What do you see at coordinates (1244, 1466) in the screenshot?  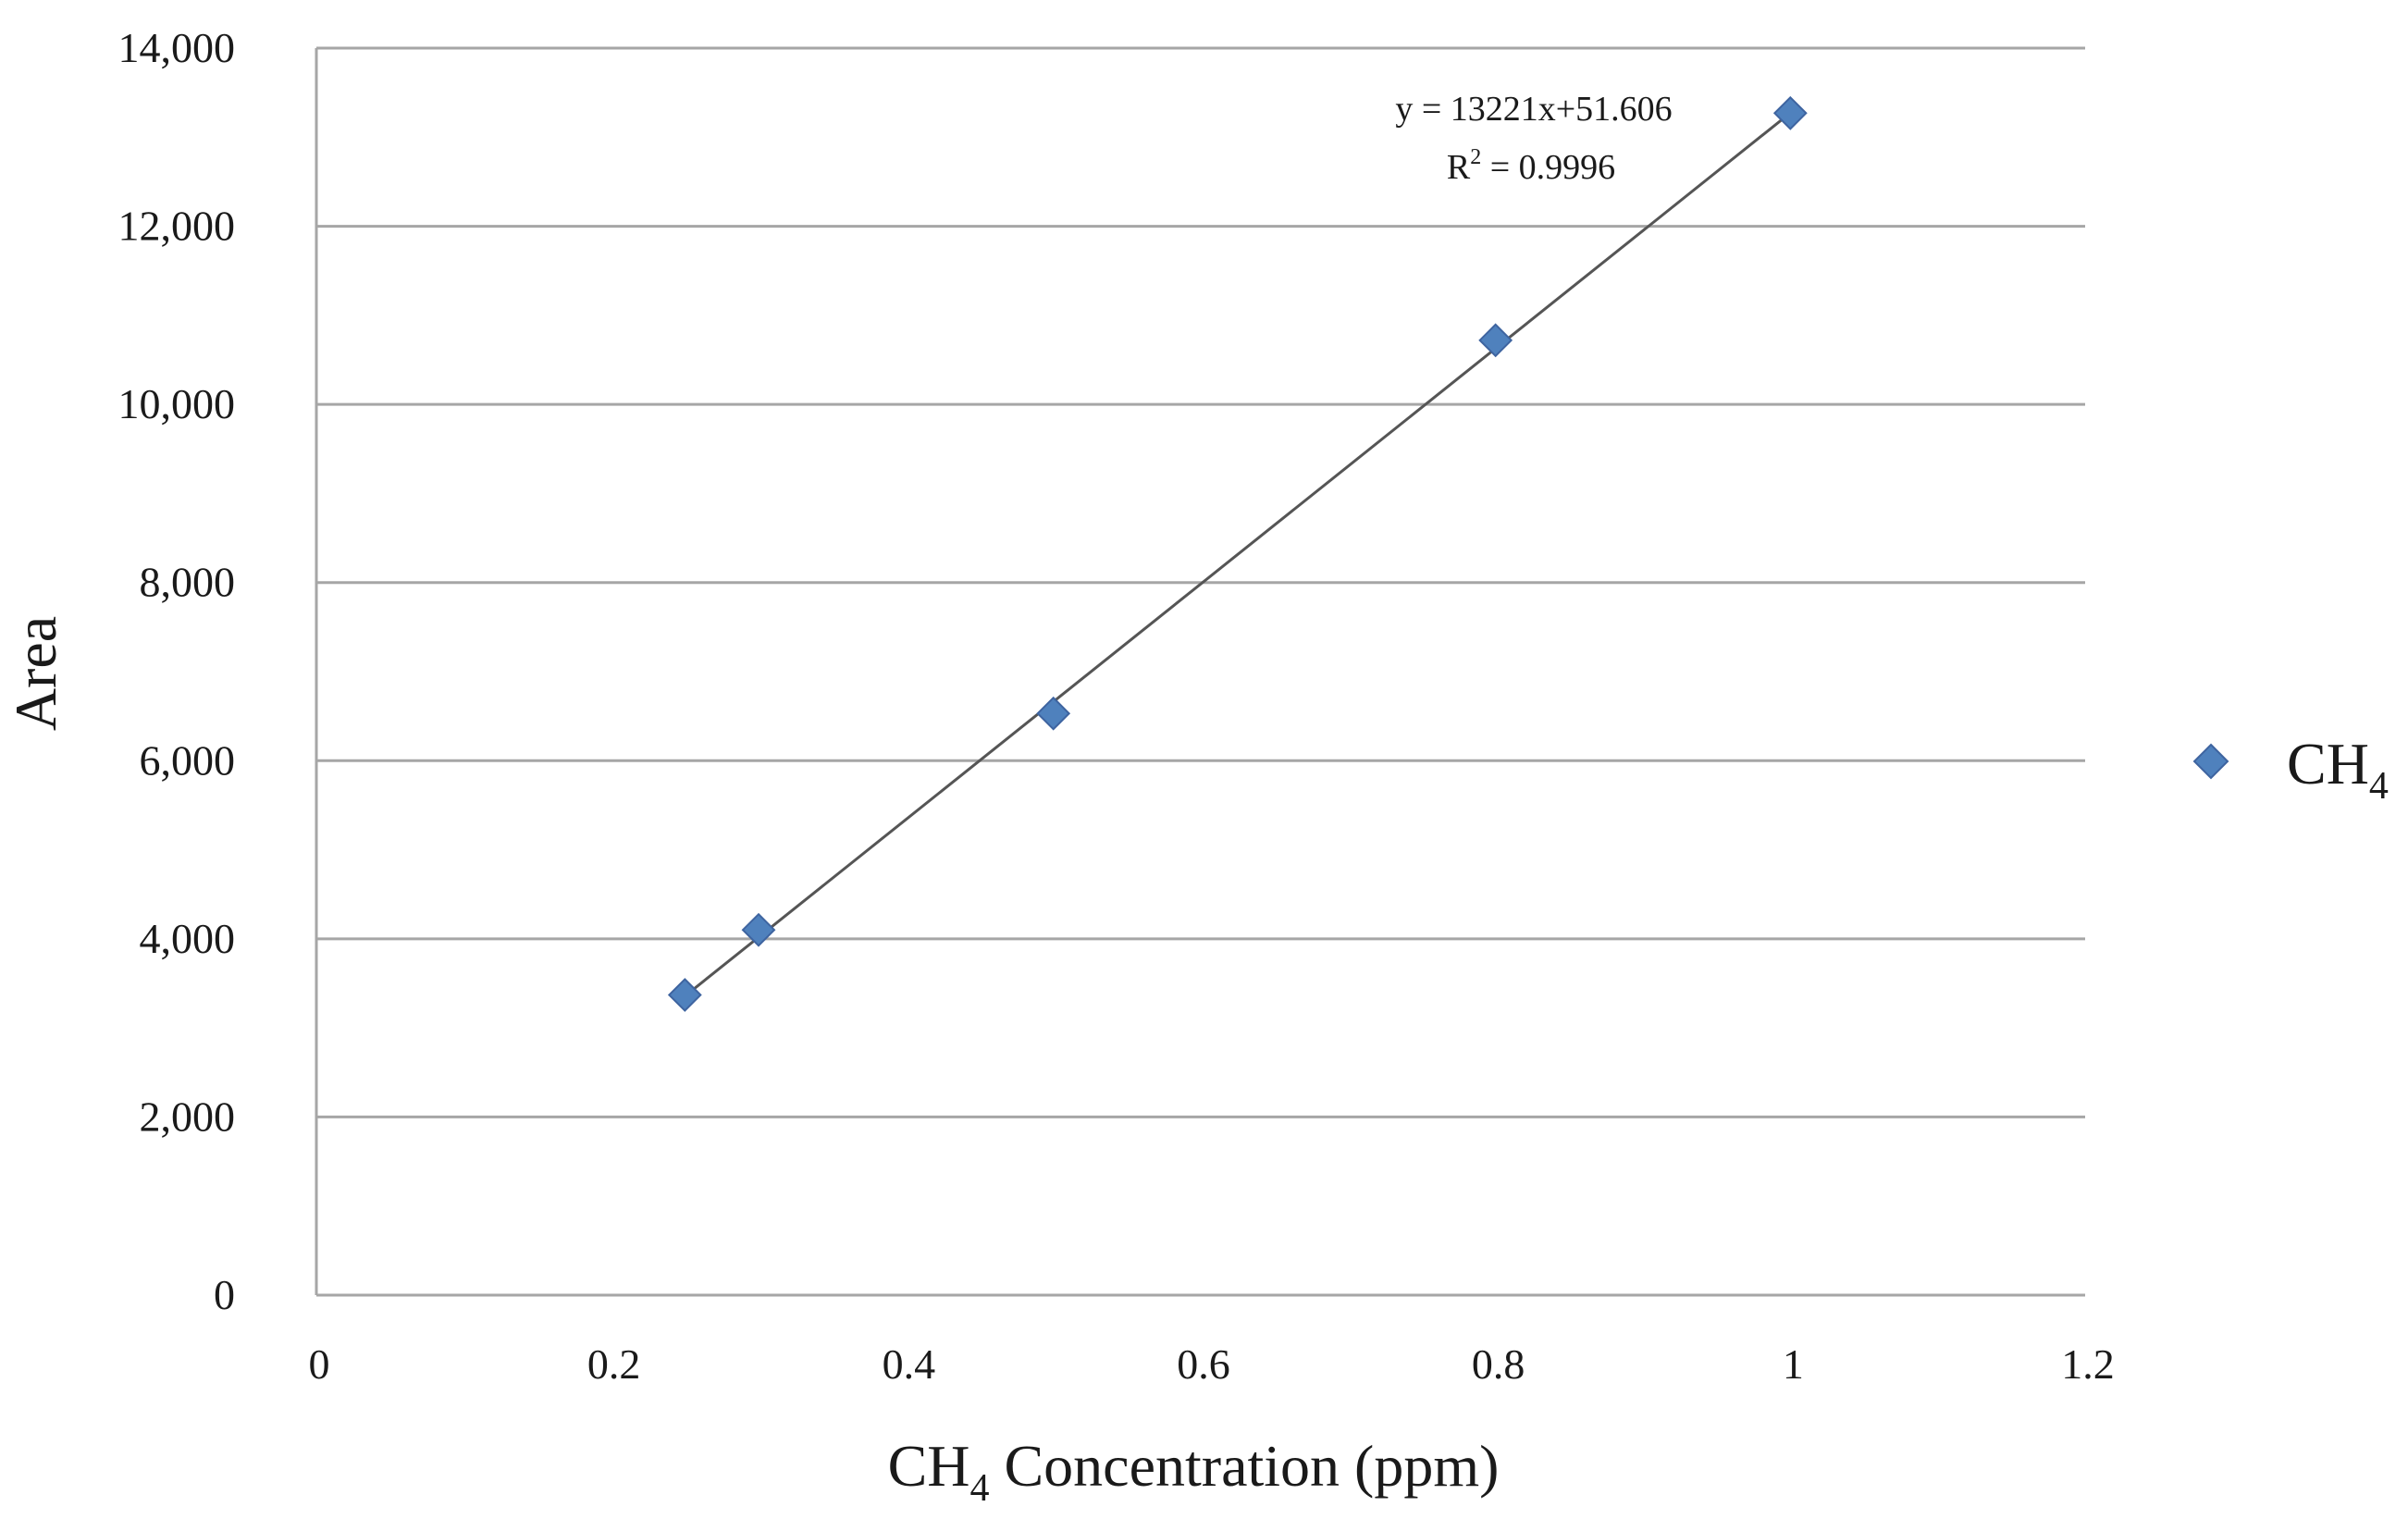 I see `x-axis-title-rest: Concentration (ppm)` at bounding box center [1244, 1466].